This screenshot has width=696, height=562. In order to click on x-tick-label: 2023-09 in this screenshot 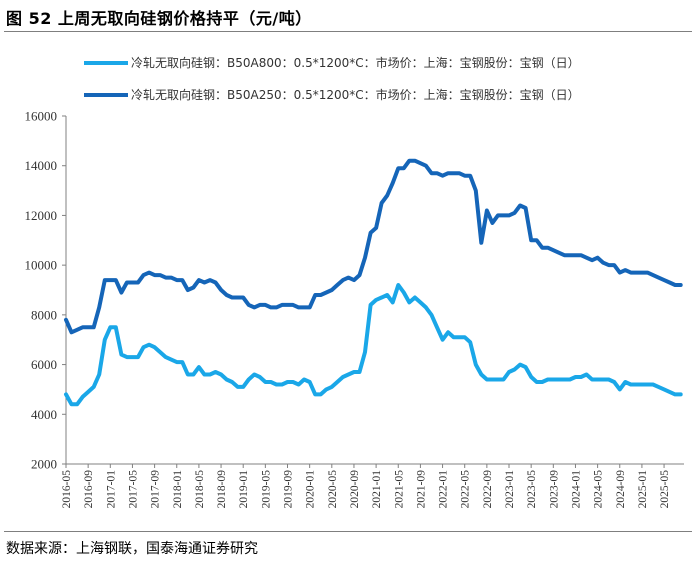, I will do `click(554, 489)`.